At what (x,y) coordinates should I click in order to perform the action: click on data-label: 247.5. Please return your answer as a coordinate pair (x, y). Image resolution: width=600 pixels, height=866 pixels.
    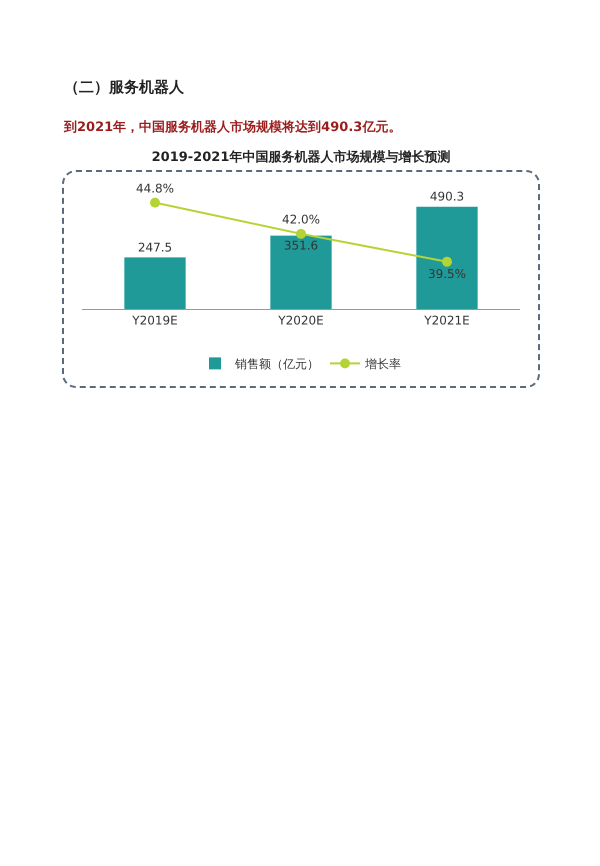
    Looking at the image, I should click on (155, 247).